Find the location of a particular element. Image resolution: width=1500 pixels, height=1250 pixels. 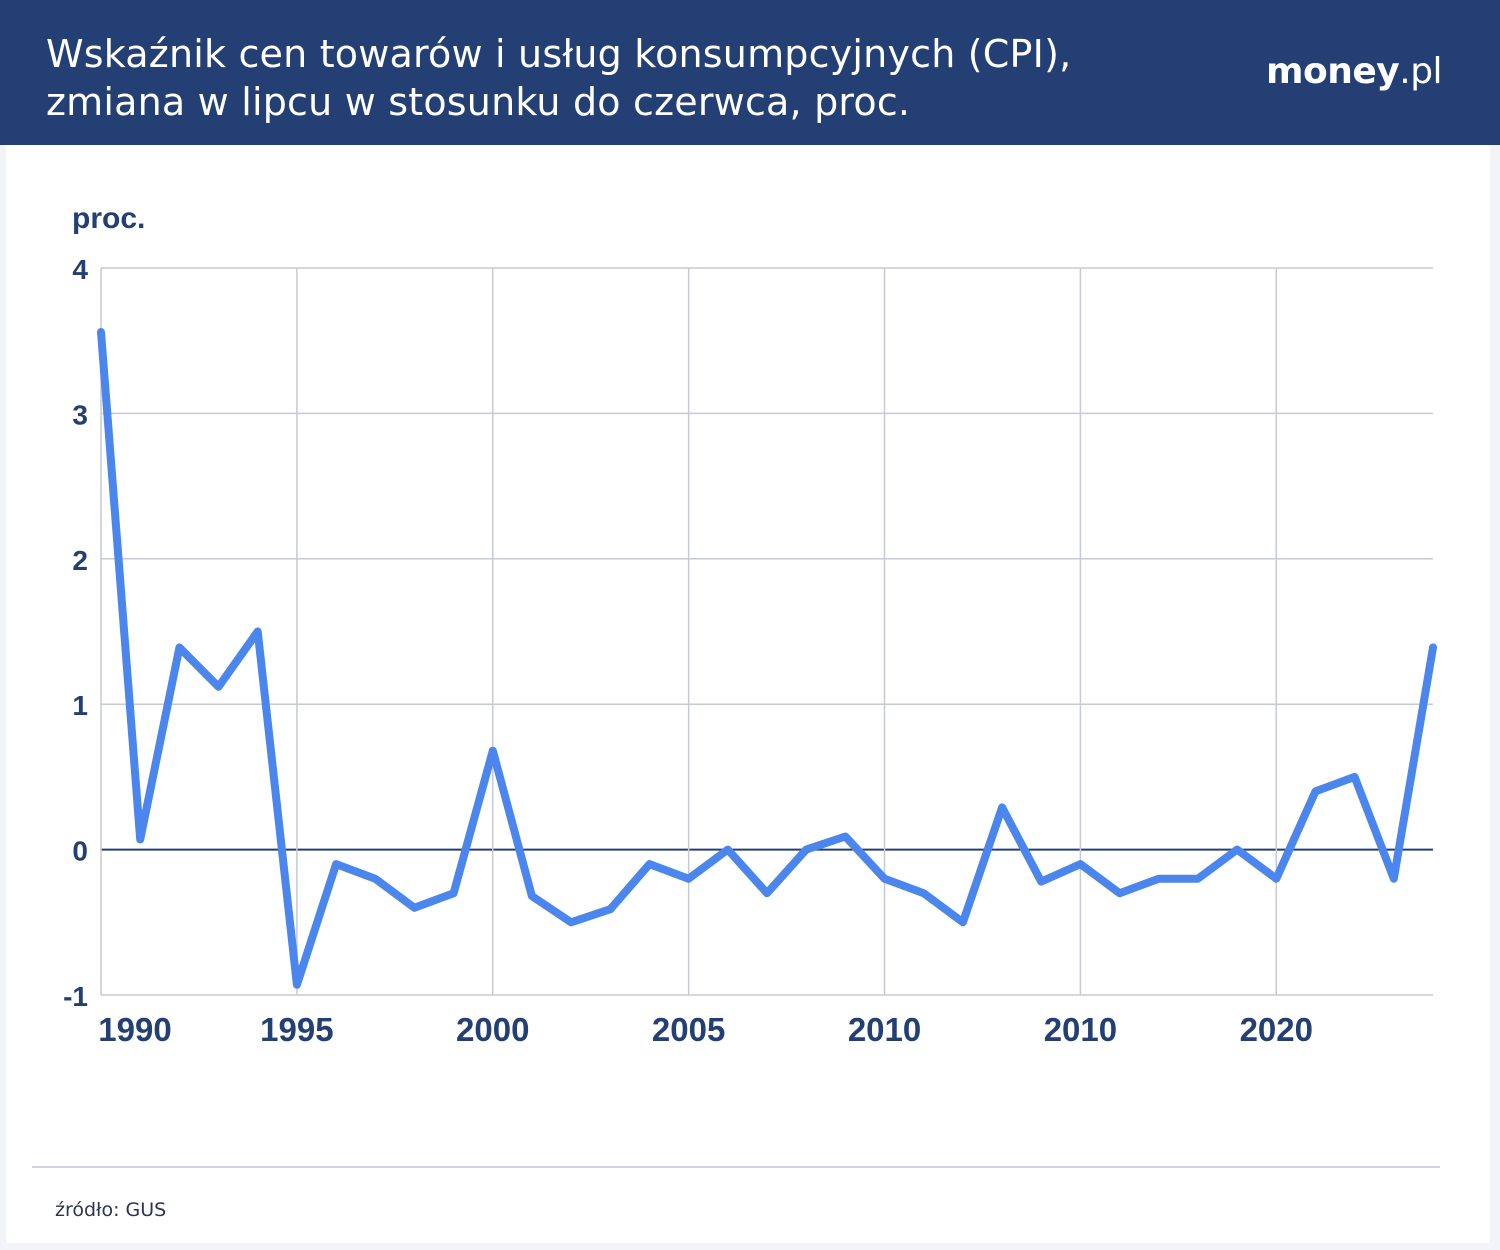

x-axis-ticks: 1990 1995 2000 2005 2010 2010 2020 is located at coordinates (705, 1029).